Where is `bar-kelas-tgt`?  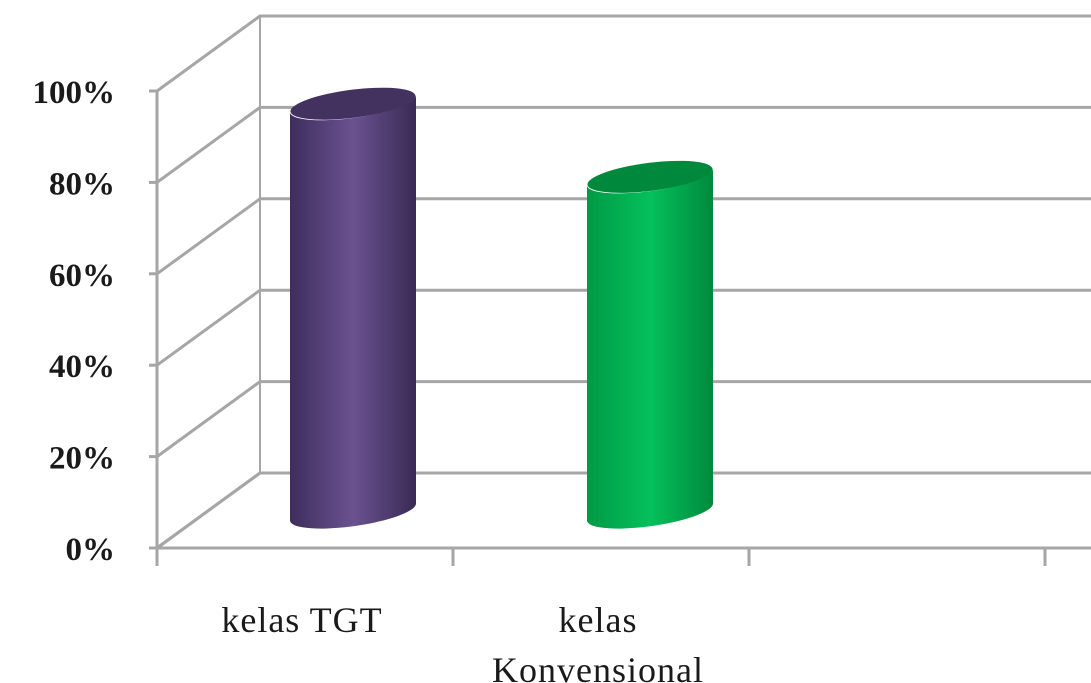
bar-kelas-tgt is located at coordinates (352, 308).